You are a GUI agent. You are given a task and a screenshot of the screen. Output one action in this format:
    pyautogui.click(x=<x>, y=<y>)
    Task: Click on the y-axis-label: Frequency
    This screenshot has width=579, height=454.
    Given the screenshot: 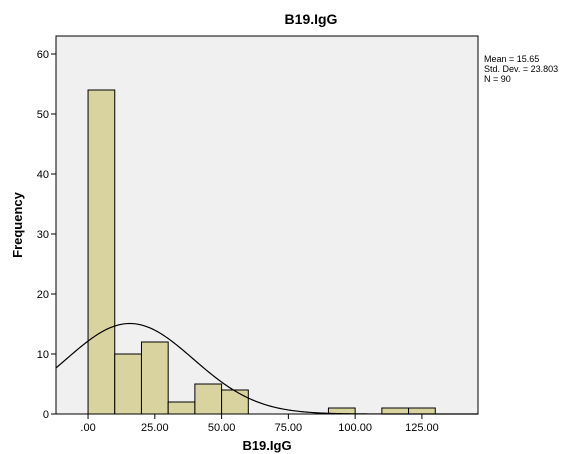 What is the action you would take?
    pyautogui.click(x=17, y=224)
    